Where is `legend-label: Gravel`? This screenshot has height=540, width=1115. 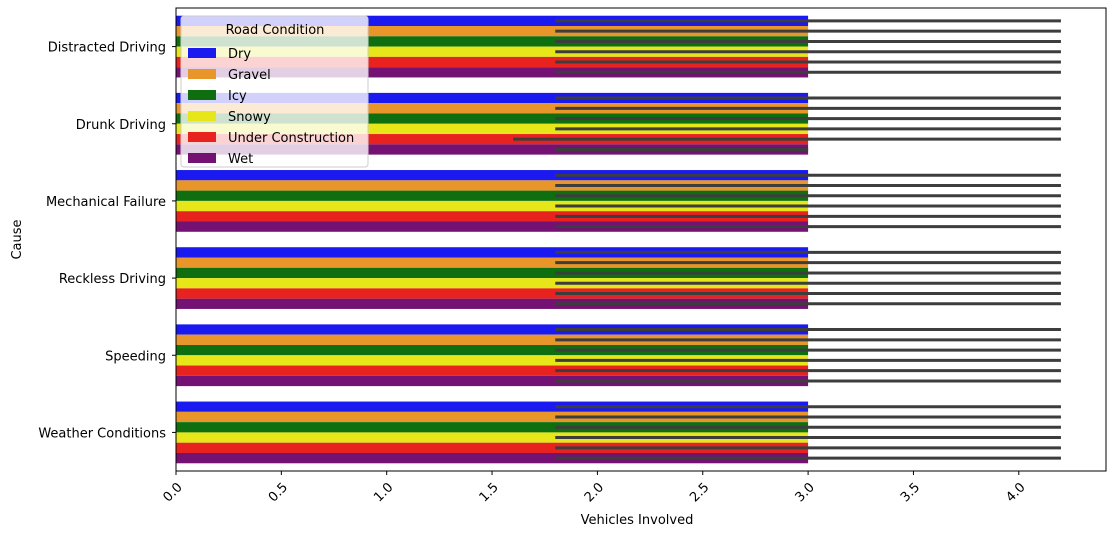 legend-label: Gravel is located at coordinates (249, 75).